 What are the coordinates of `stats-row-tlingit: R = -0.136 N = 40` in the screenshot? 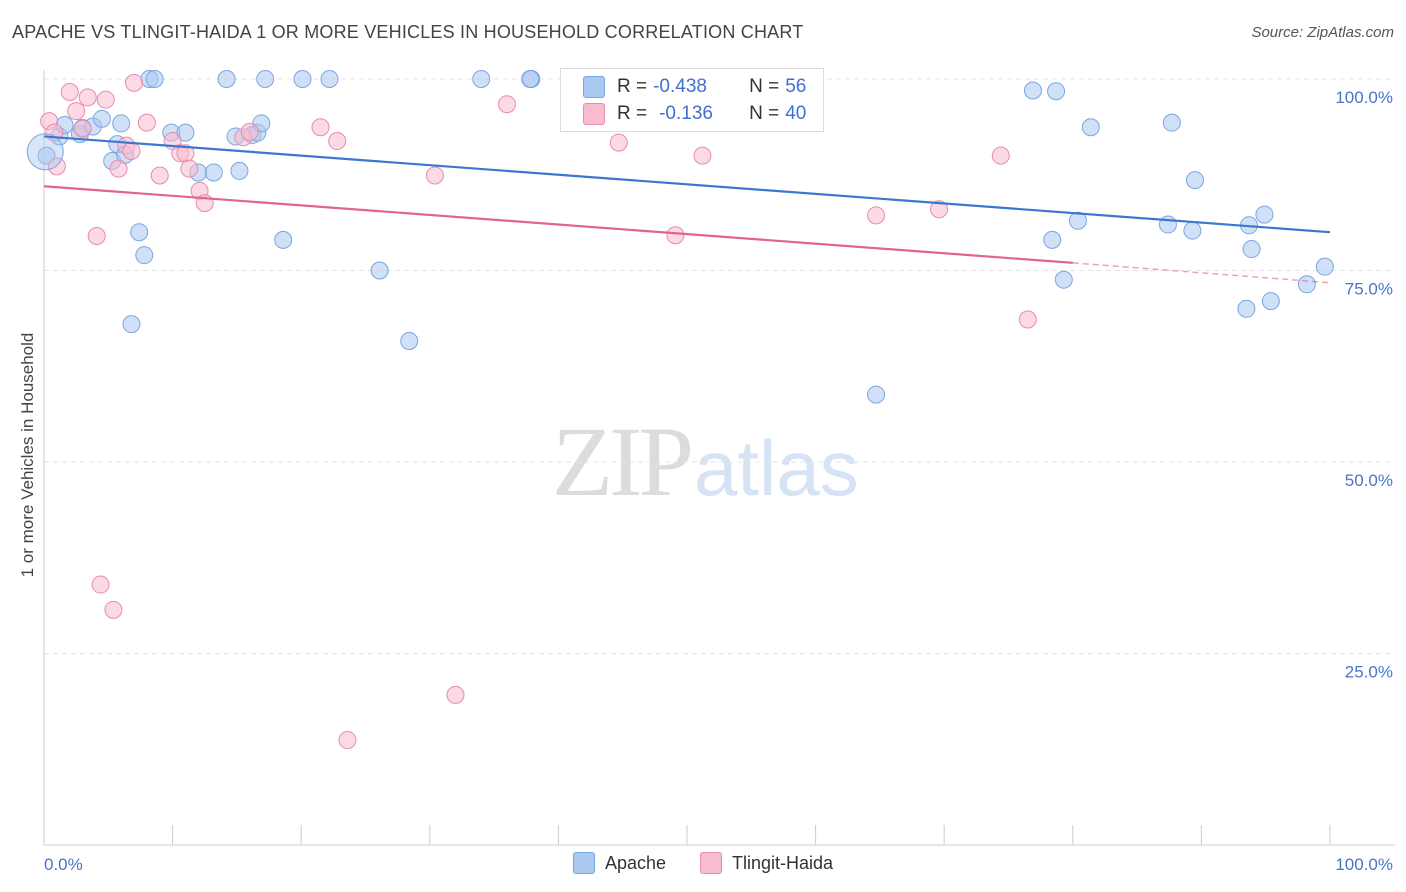 It's located at (694, 114).